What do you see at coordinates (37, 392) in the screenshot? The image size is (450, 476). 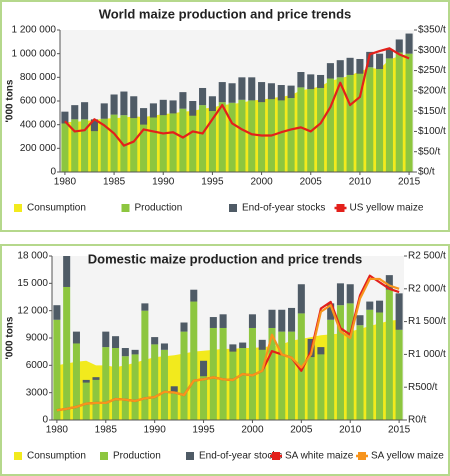 I see `y-tick-label: 3000` at bounding box center [37, 392].